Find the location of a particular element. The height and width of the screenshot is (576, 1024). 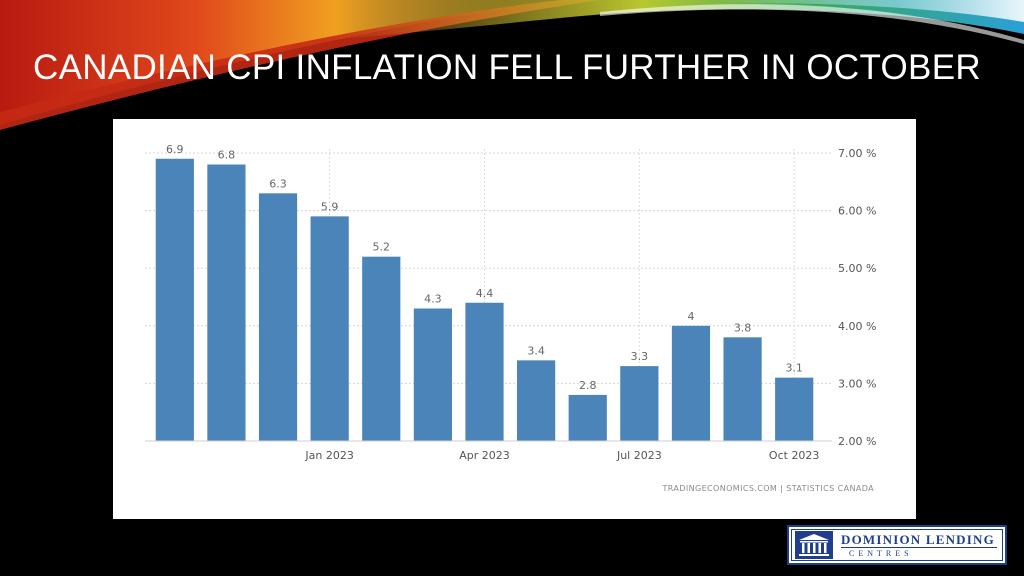

logo-name: Dominion Lending is located at coordinates (918, 539).